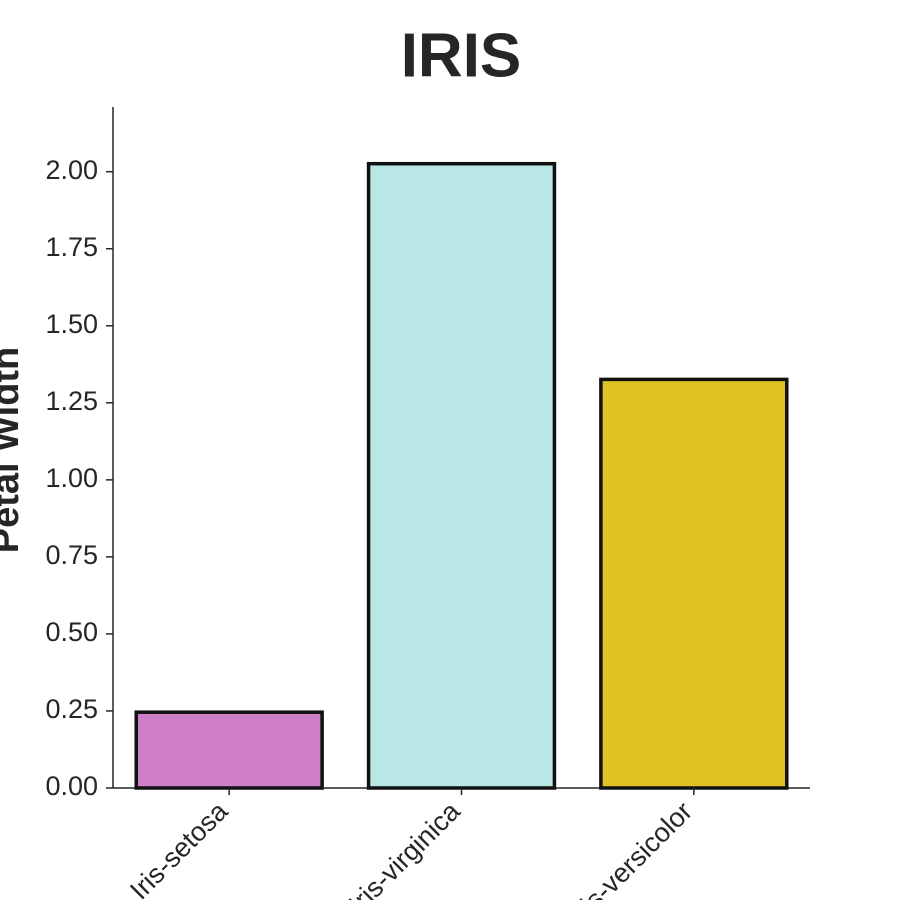  Describe the element at coordinates (71, 786) in the screenshot. I see `y-tick-label: 0.00` at that location.